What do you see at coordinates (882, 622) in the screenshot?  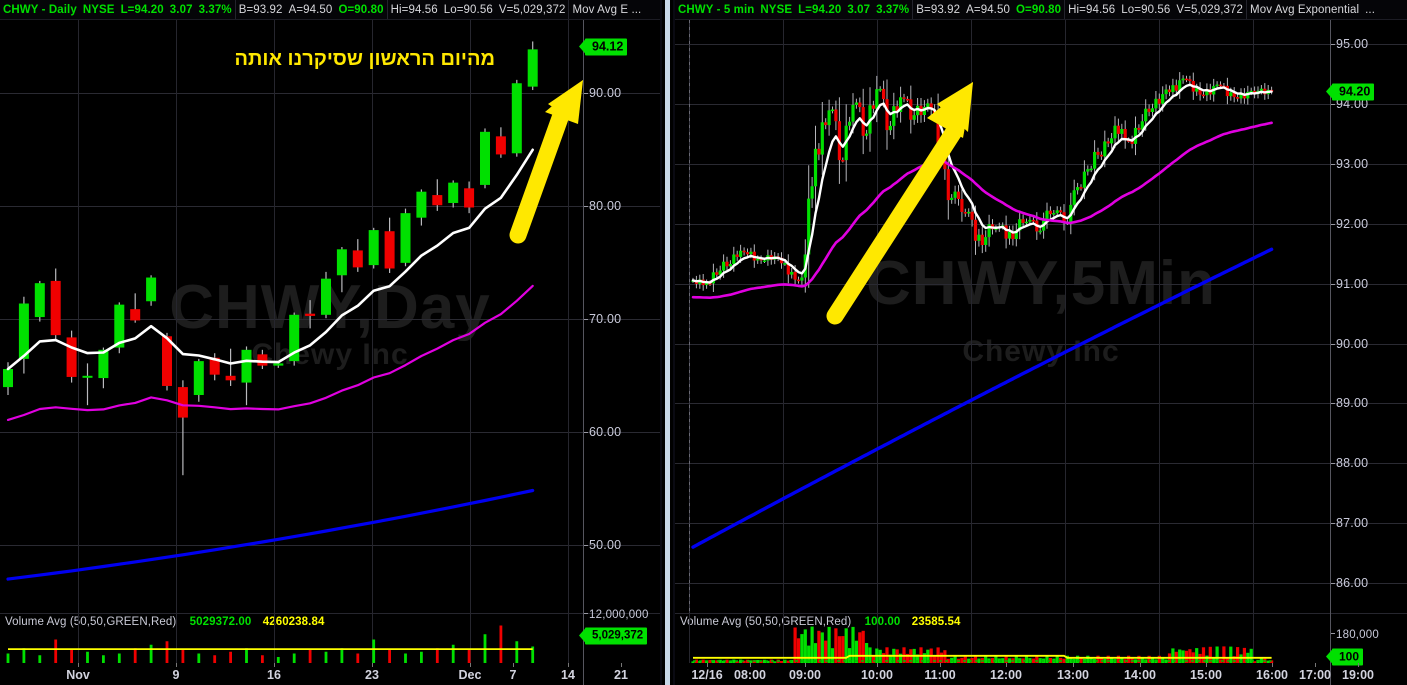 I see `volume-study-value-green: 100.00` at bounding box center [882, 622].